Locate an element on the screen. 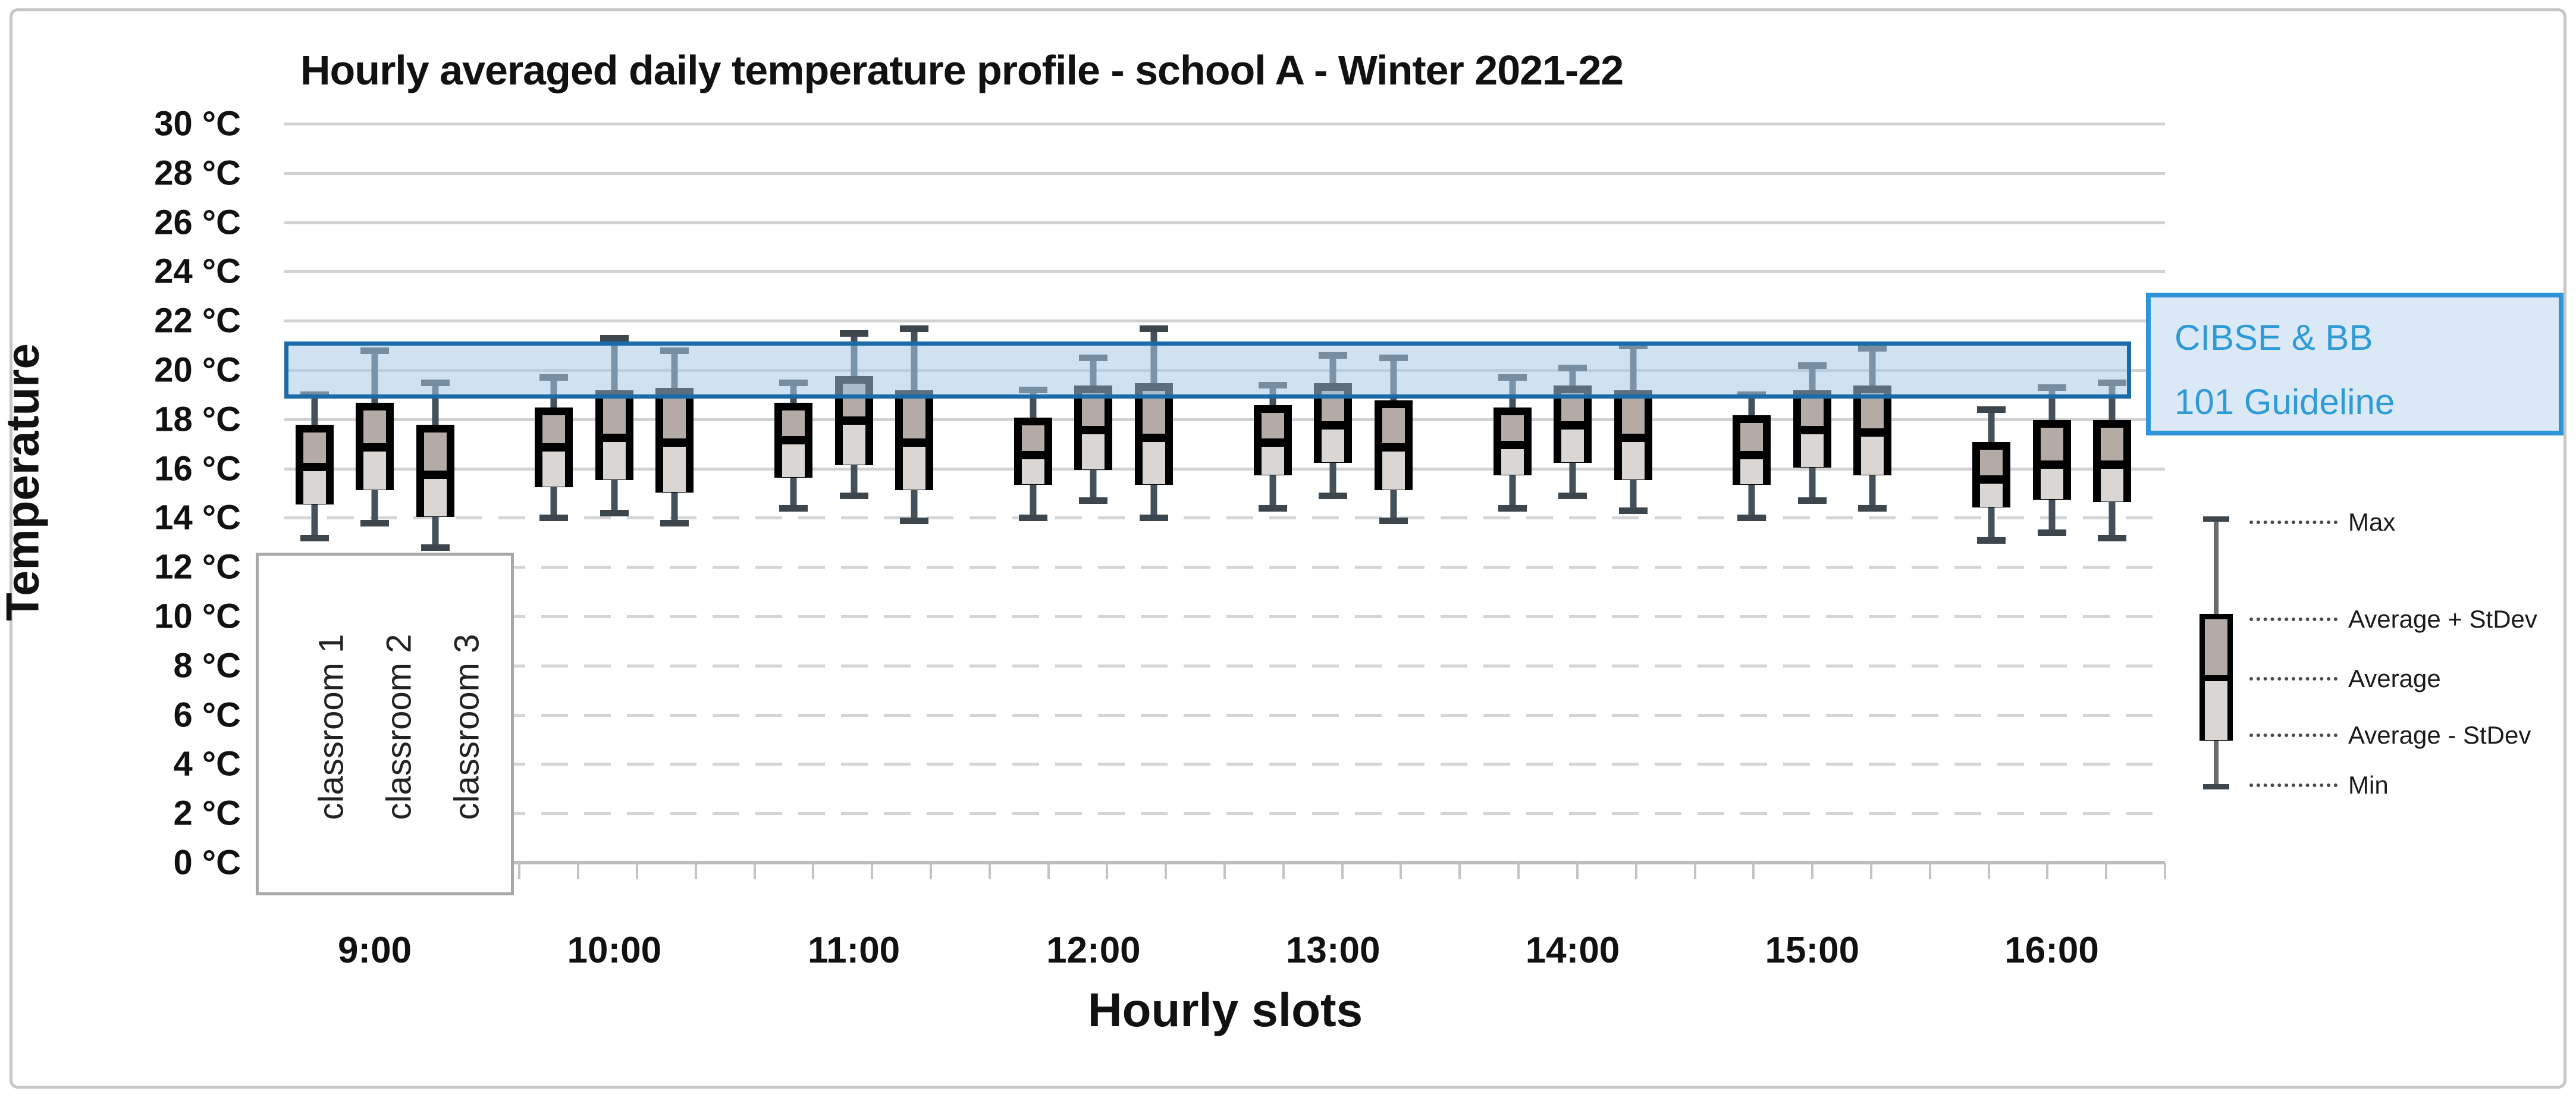 Image resolution: width=2576 pixels, height=1097 pixels. box-classroom-1-14:00 is located at coordinates (1512, 441).